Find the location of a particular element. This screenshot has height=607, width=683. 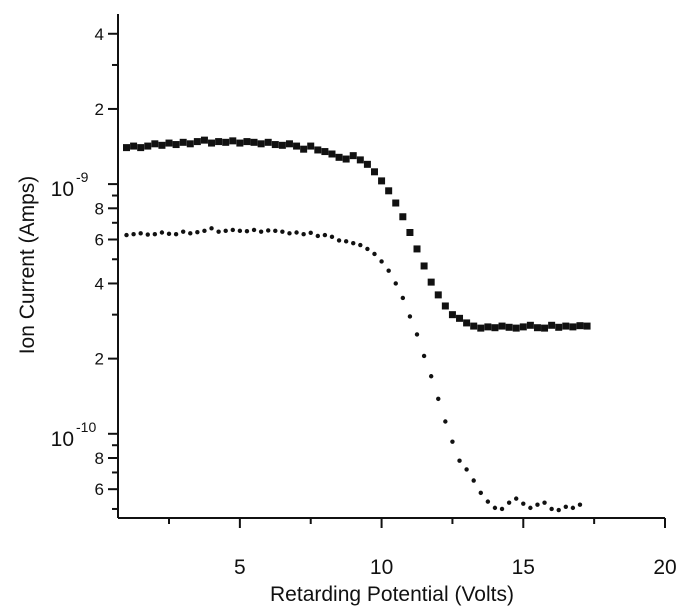

x-tick-label: 5 is located at coordinates (240, 567).